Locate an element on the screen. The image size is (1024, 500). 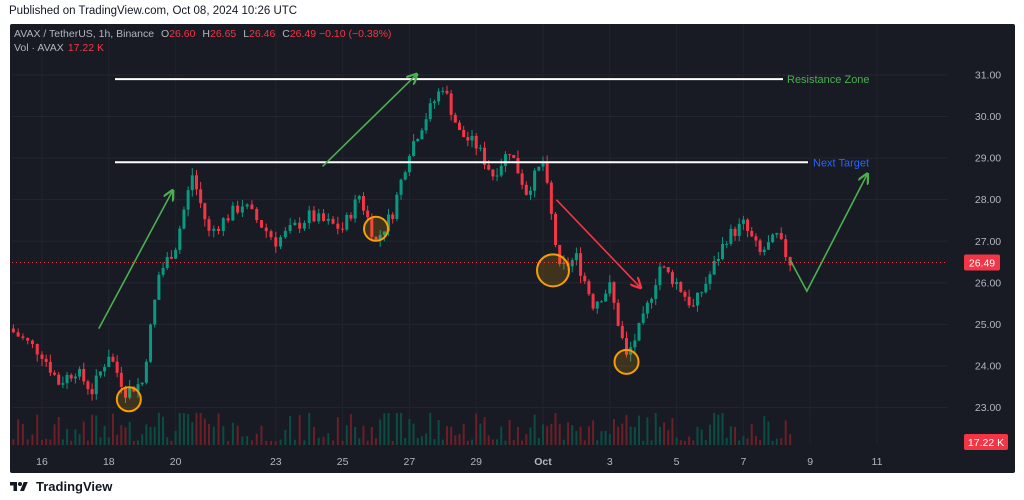
last-volume-tag is located at coordinates (986, 442).